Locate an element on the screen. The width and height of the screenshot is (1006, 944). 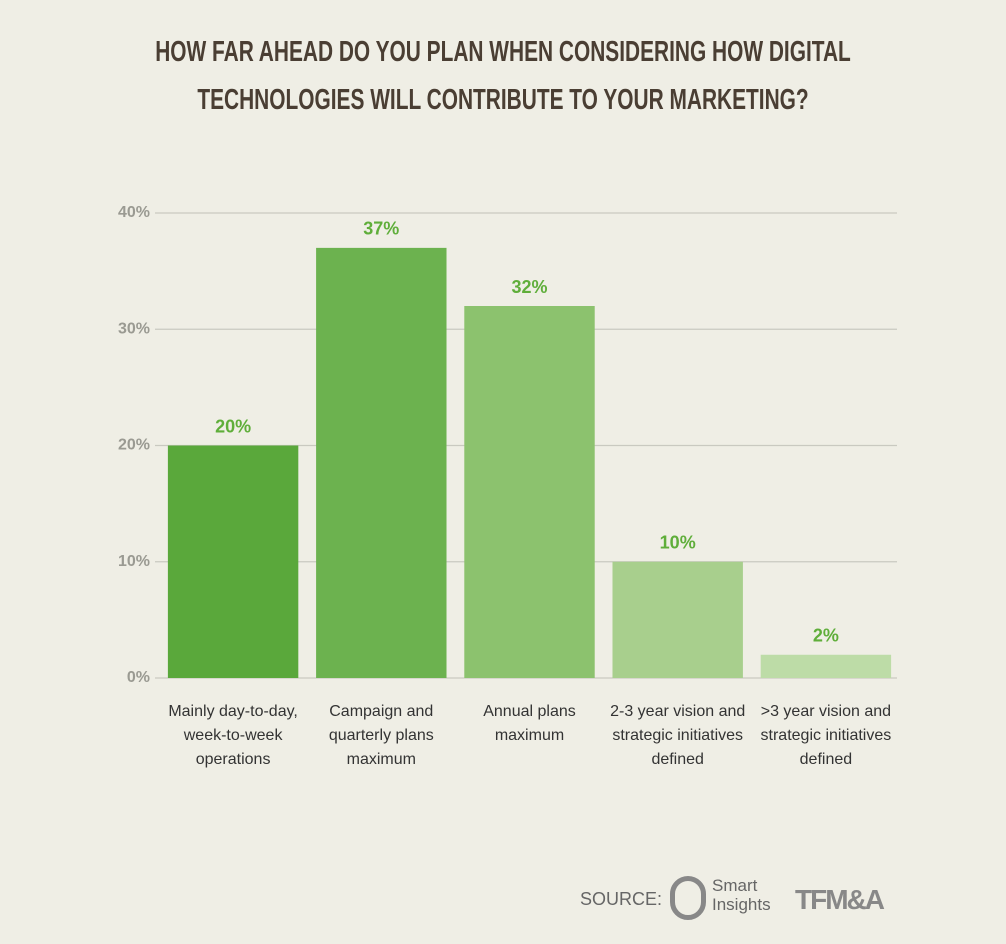
logo-icon is located at coordinates (688, 898).